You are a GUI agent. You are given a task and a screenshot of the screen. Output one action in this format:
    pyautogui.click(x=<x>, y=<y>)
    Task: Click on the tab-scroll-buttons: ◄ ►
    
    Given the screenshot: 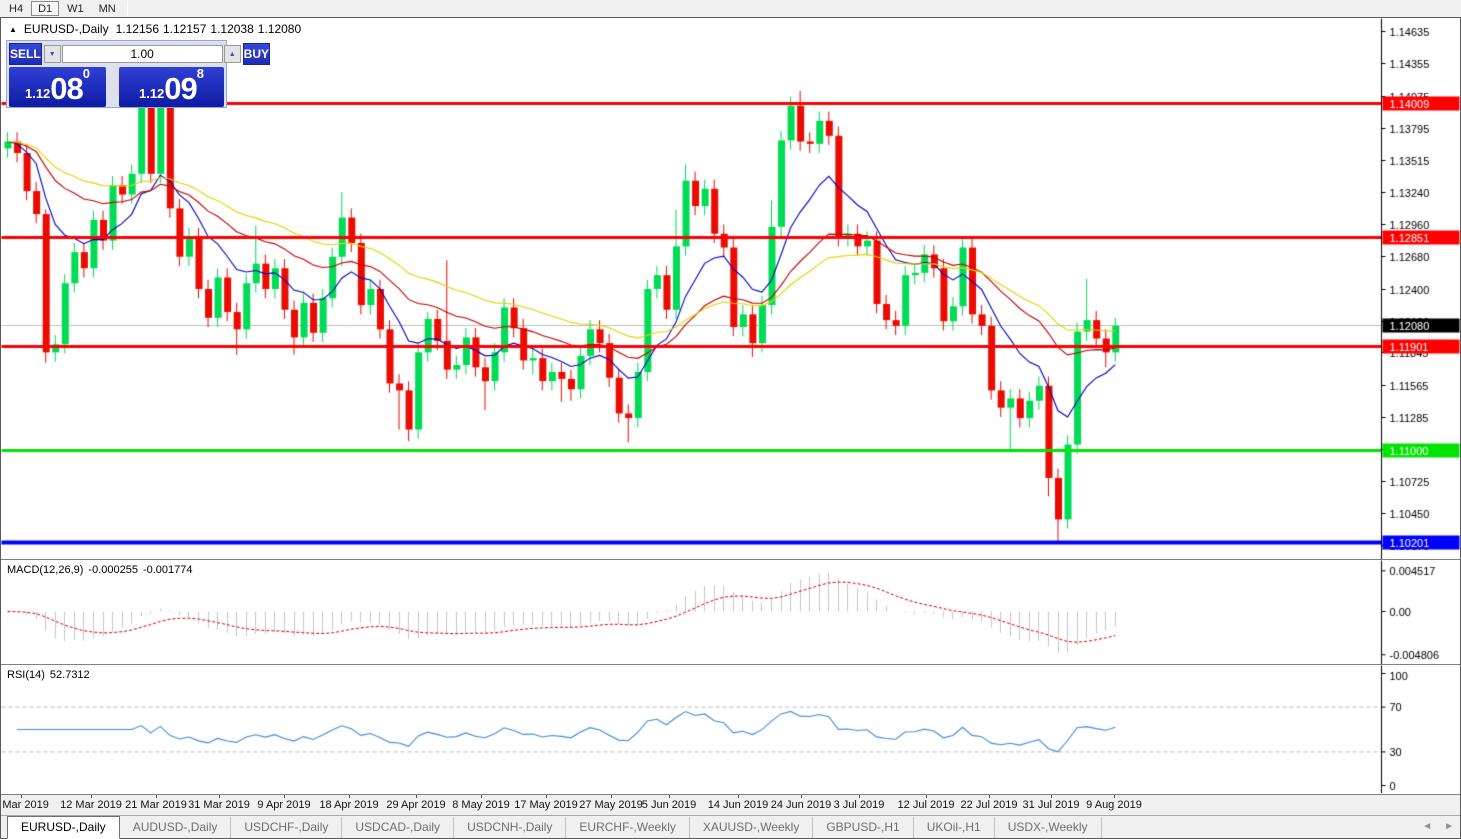 What is the action you would take?
    pyautogui.click(x=1438, y=826)
    